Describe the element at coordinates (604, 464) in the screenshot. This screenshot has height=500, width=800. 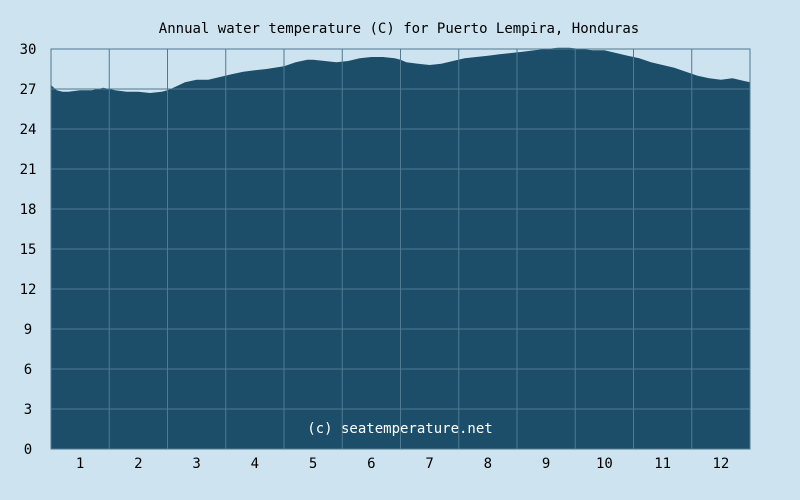
I see `x-tick-label: 10` at that location.